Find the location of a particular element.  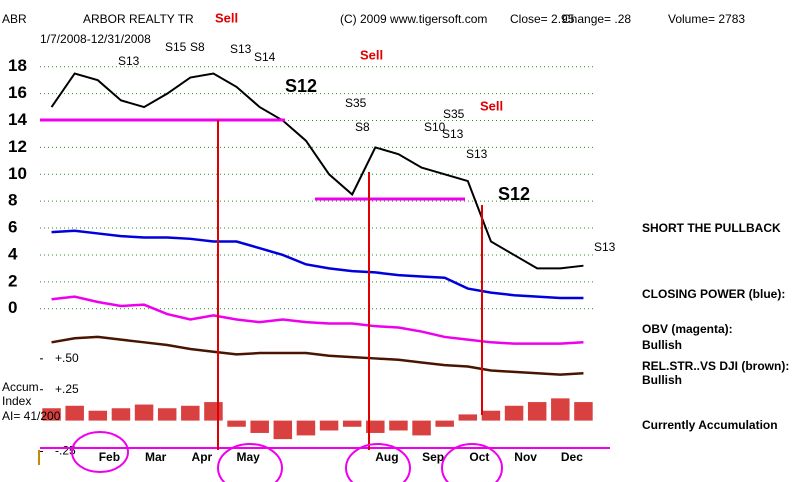

y2-tick-label: +.50 is located at coordinates (67, 358).